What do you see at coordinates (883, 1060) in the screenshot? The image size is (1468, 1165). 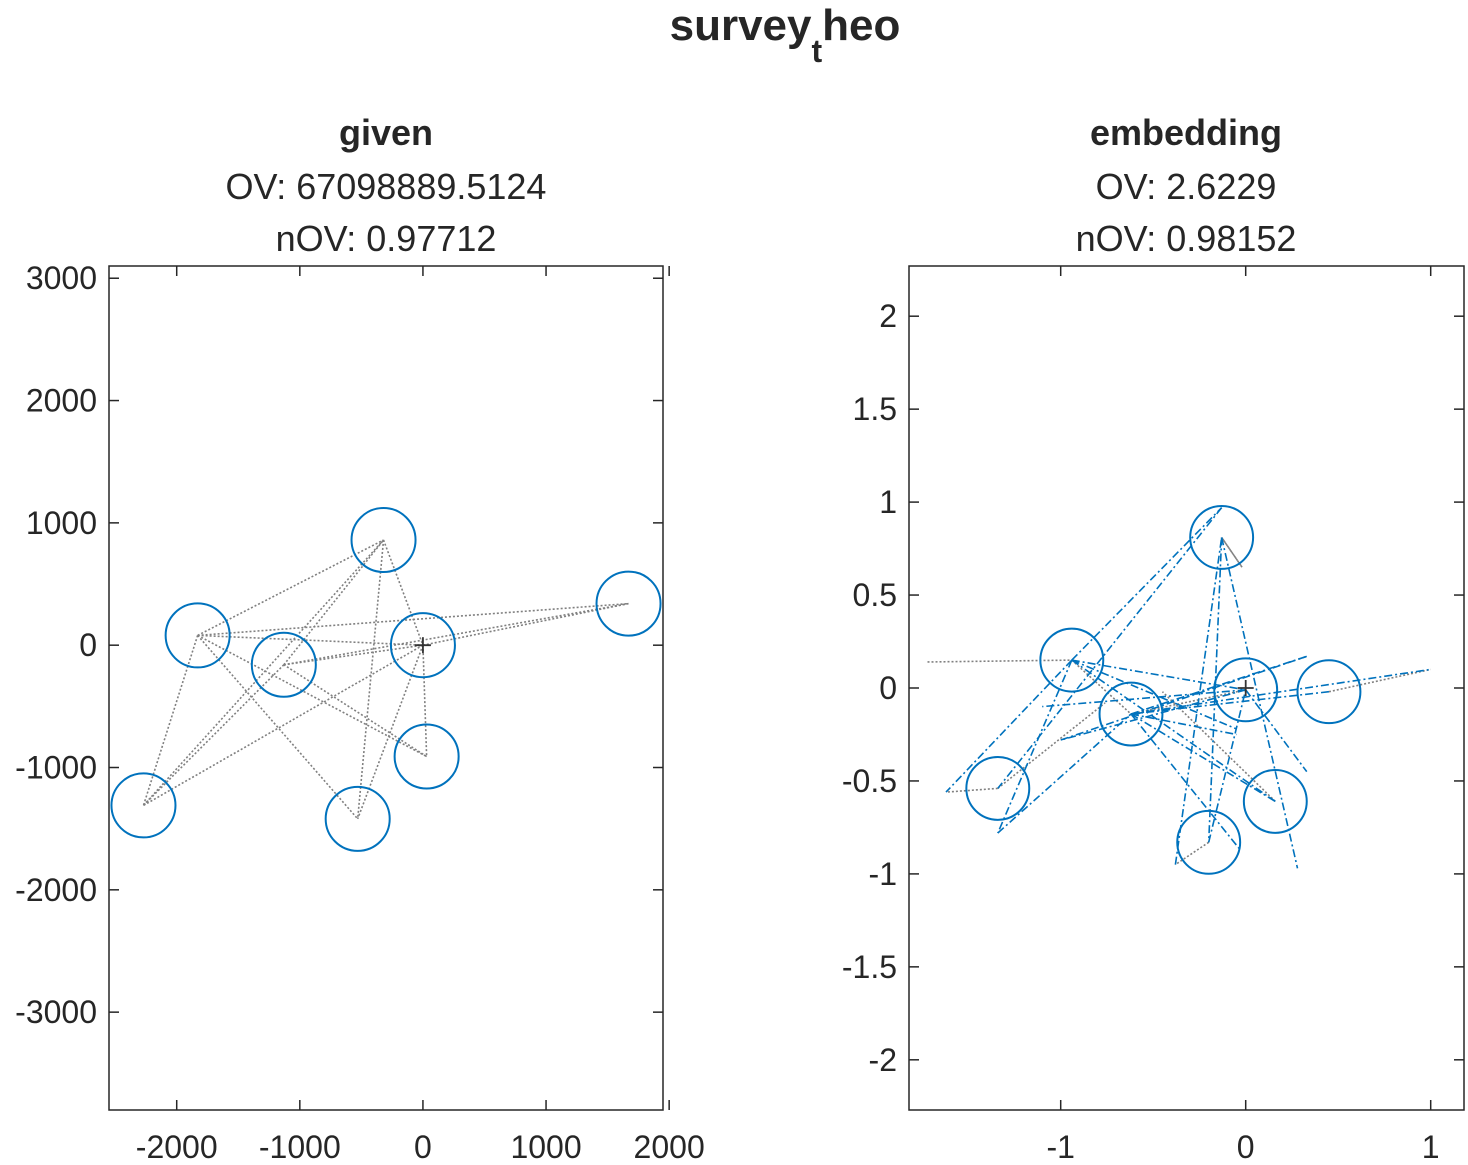 I see `y-tick-label: -2` at bounding box center [883, 1060].